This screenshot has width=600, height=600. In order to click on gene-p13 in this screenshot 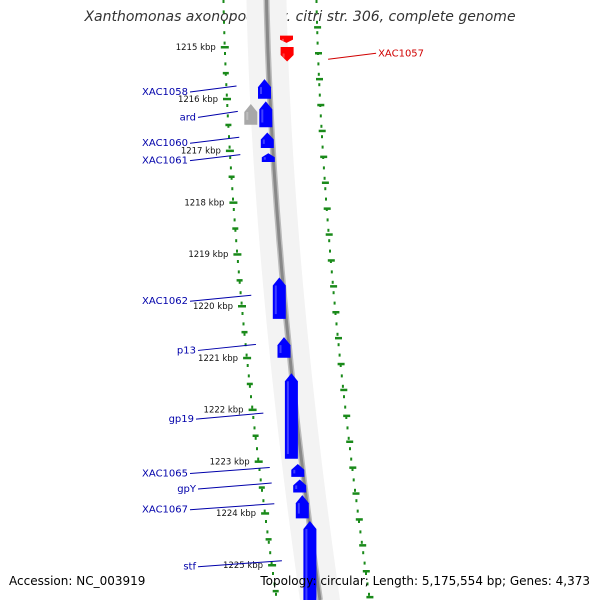, I will do `click(284, 347)`.